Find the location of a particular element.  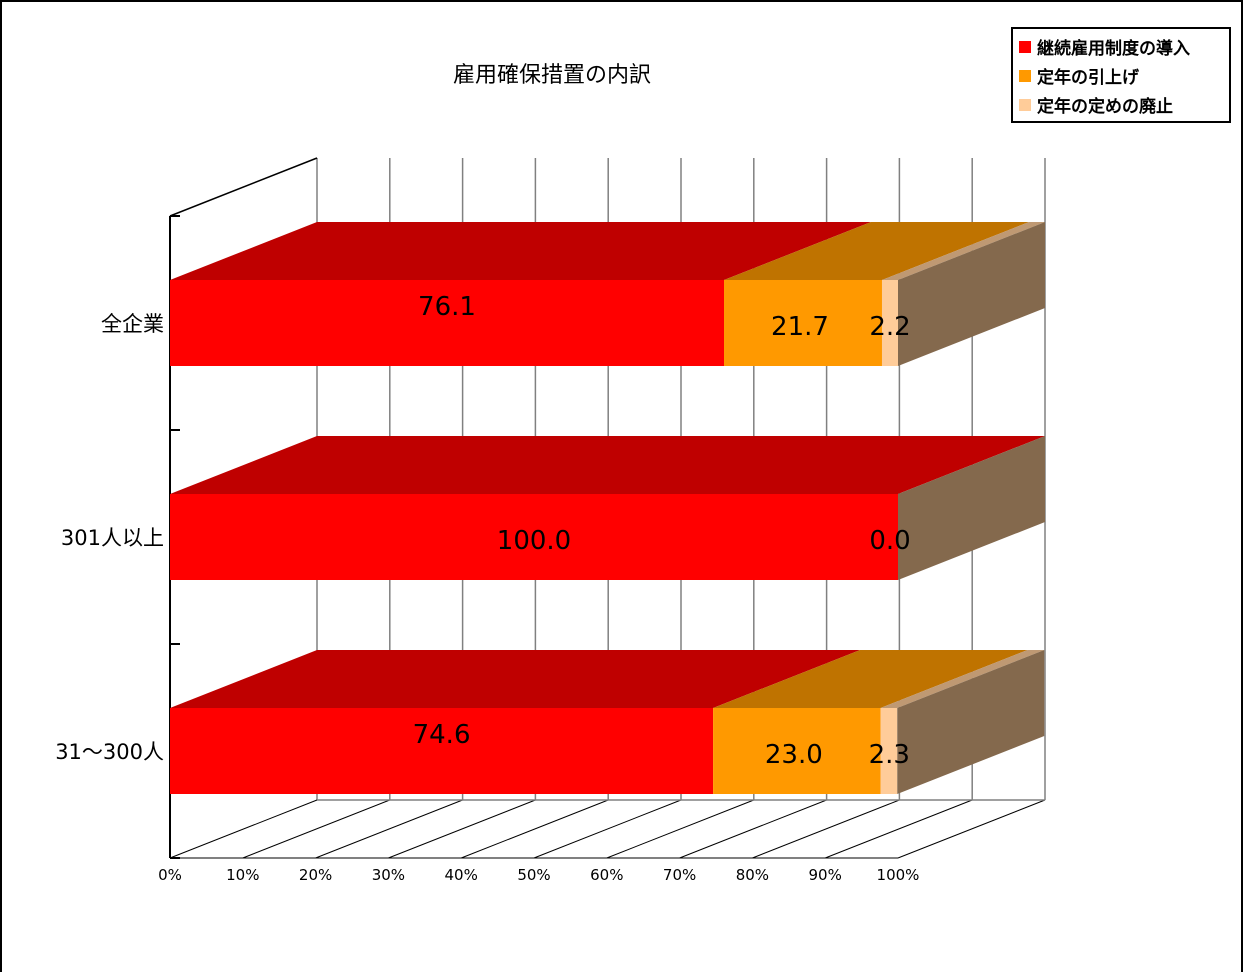

legend-label: 定年の引上げ is located at coordinates (1088, 78).